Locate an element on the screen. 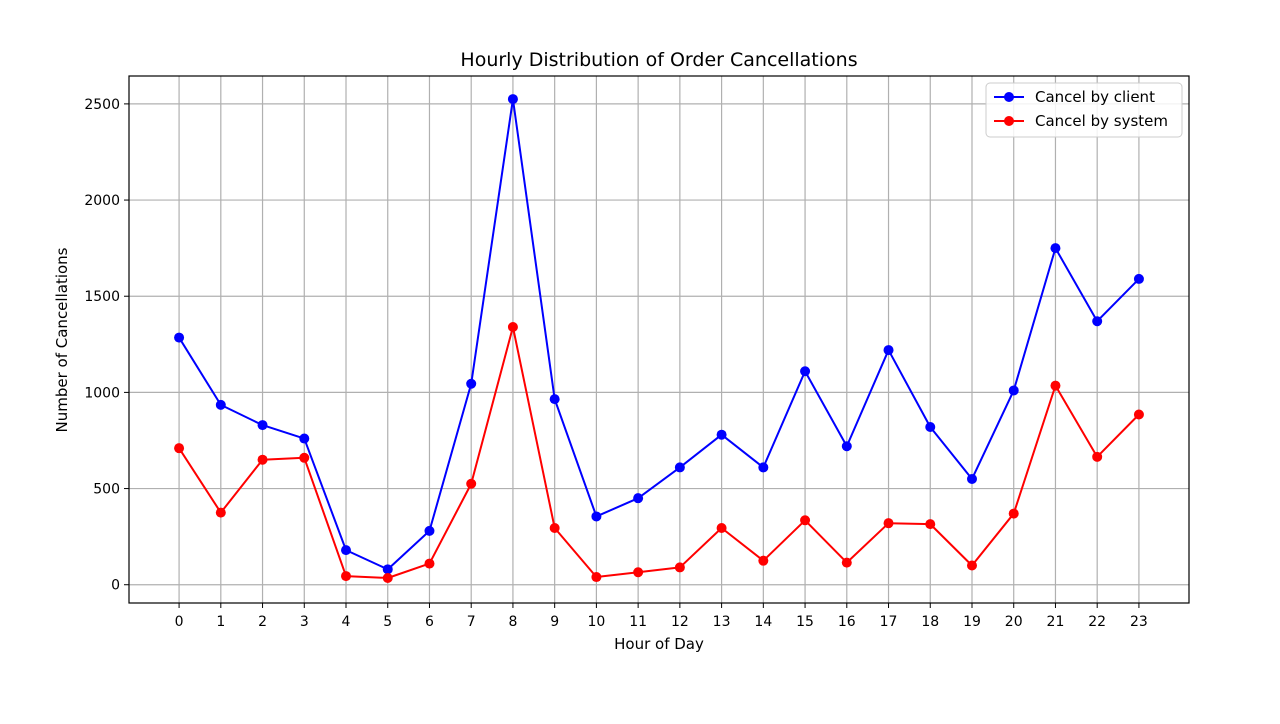  x-tick-label: 12 is located at coordinates (680, 622).